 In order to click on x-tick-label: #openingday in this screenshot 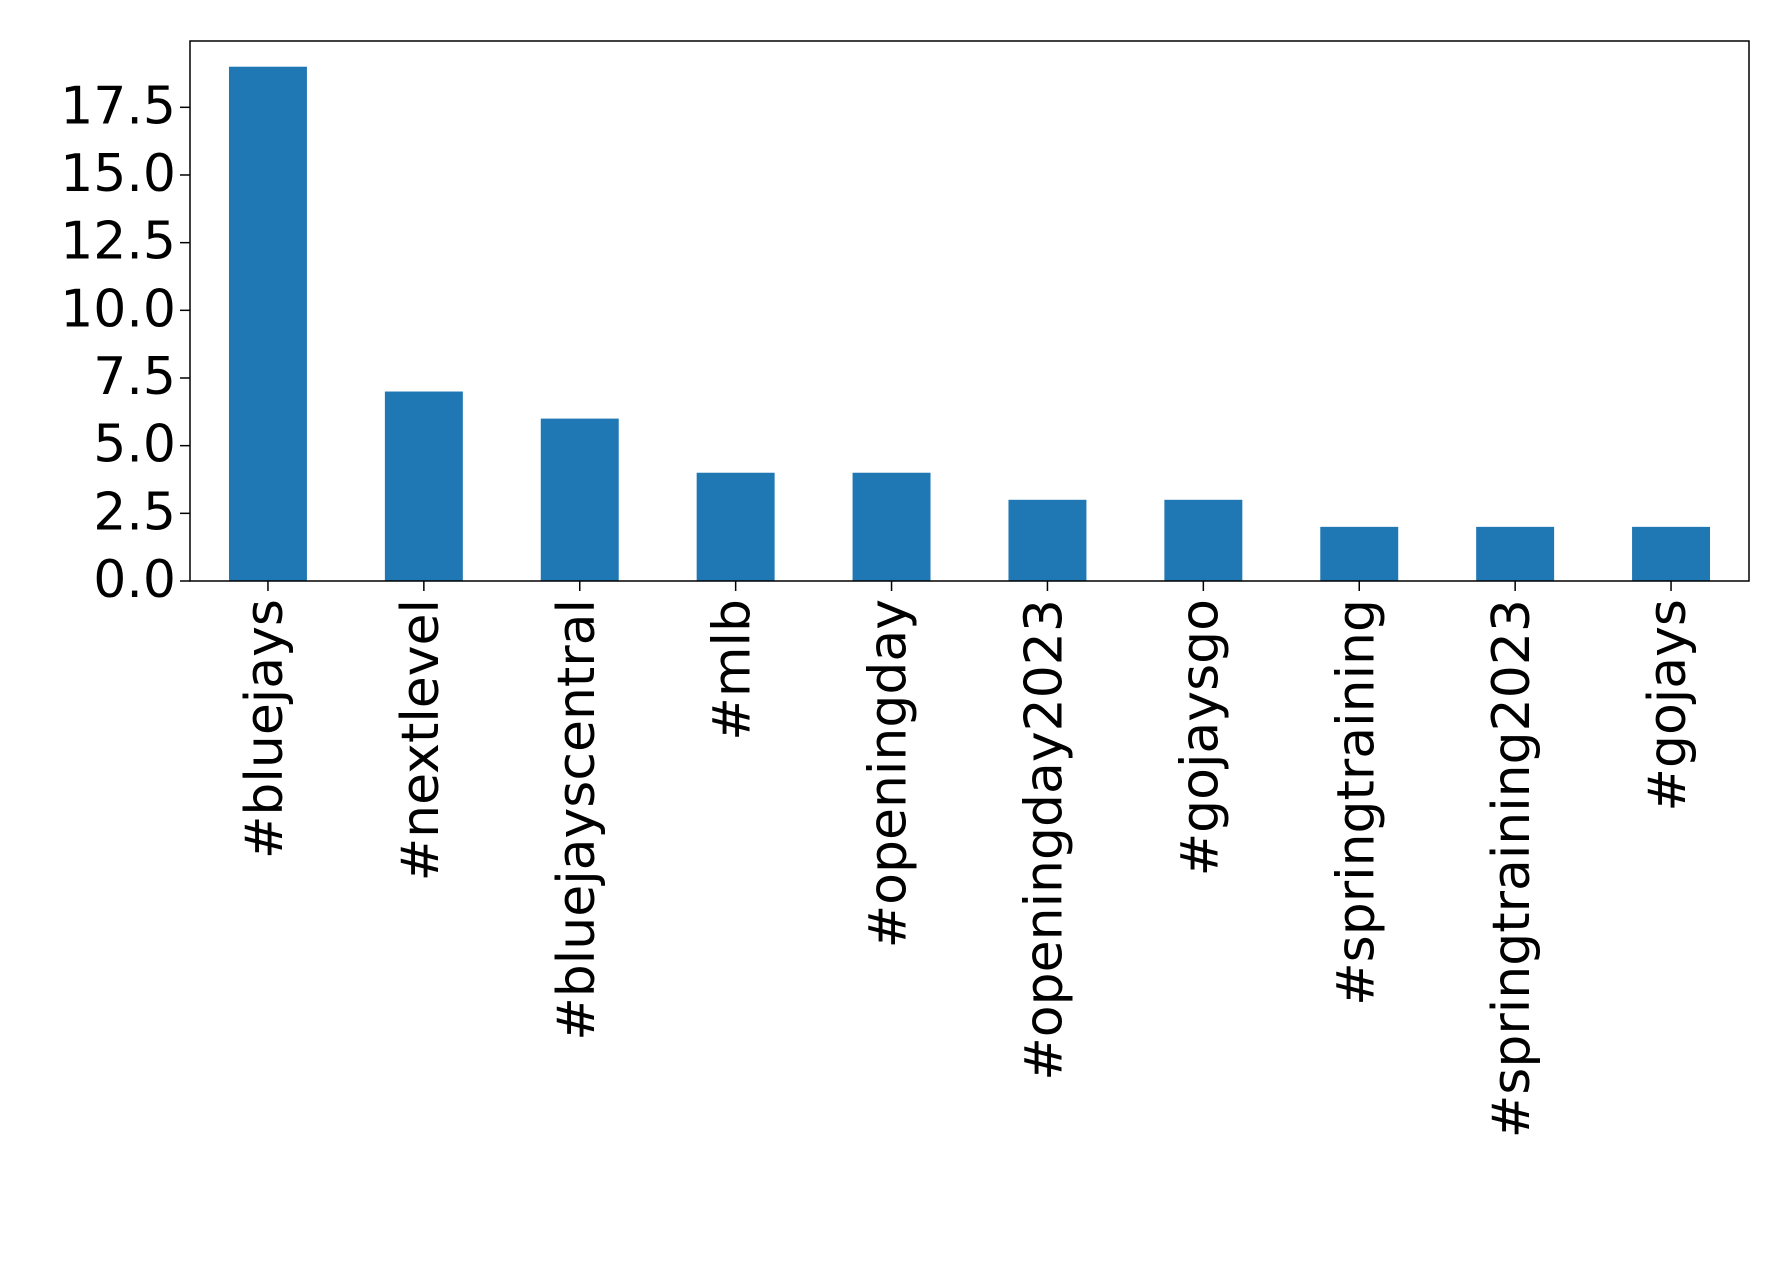, I will do `click(889, 773)`.